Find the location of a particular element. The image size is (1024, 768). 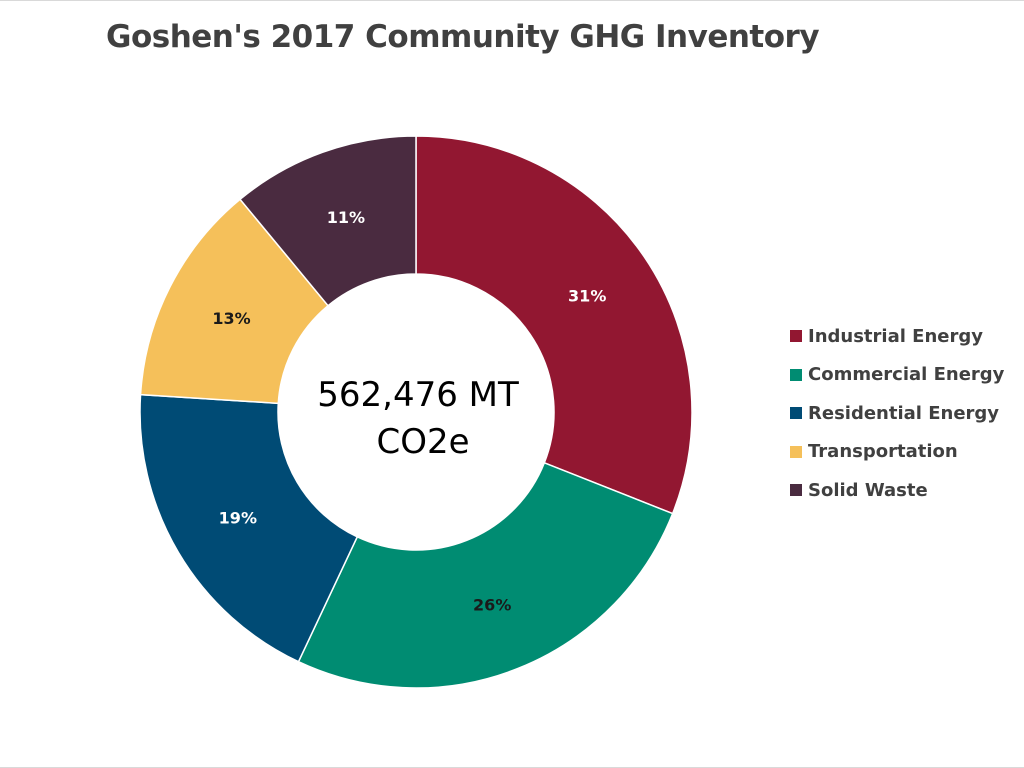

donut-slice-solid-waste is located at coordinates (328, 221).